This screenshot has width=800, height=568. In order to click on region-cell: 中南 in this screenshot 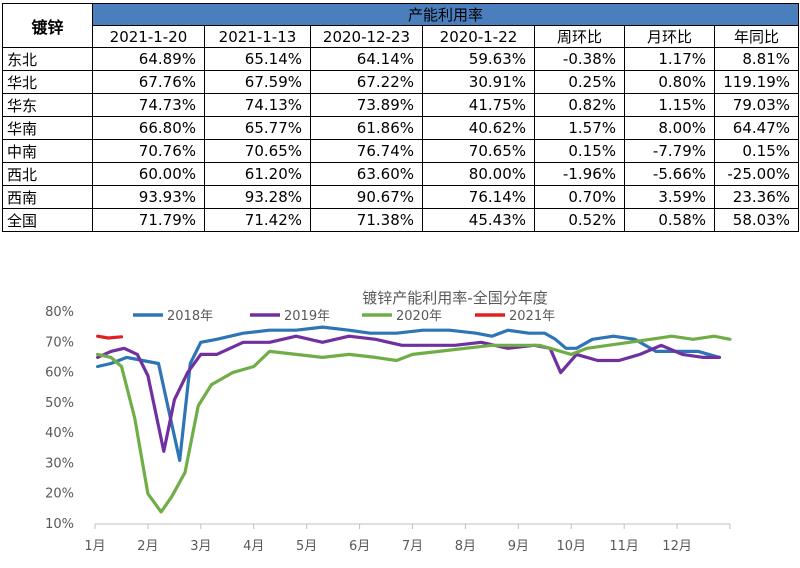, I will do `click(47, 151)`.